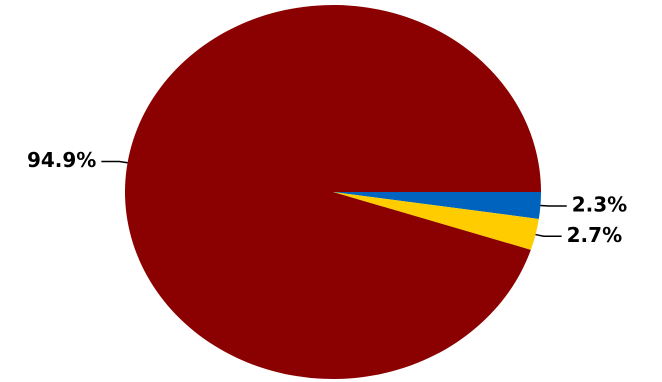 The height and width of the screenshot is (382, 662). I want to click on data-label: 2.3%, so click(599, 205).